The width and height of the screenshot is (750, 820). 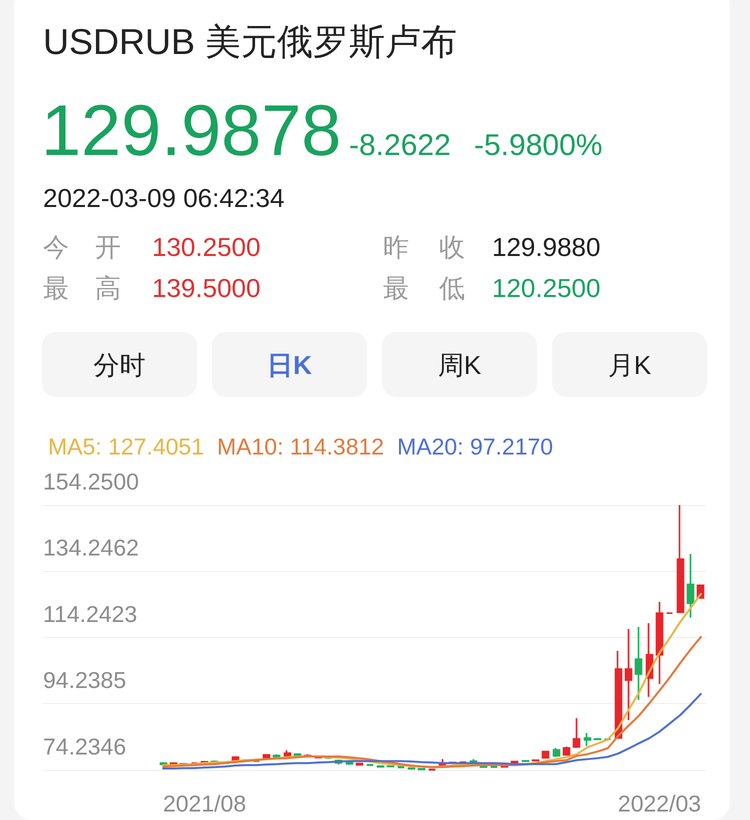 I want to click on text: MA10: 114.3812, so click(x=300, y=447).